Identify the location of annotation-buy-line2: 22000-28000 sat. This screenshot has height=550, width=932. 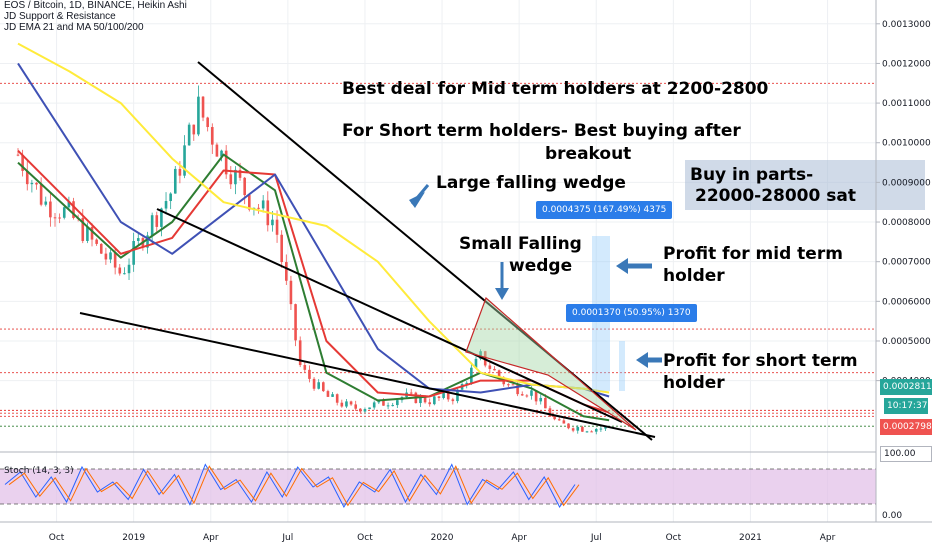
(775, 196).